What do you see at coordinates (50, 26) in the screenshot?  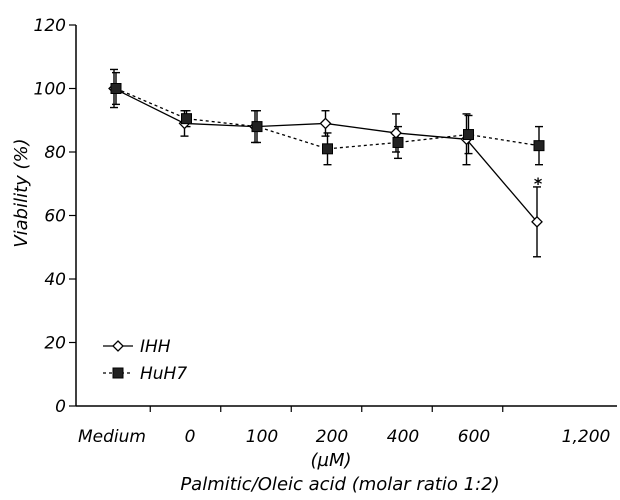 I see `y-tick-label: 120` at bounding box center [50, 26].